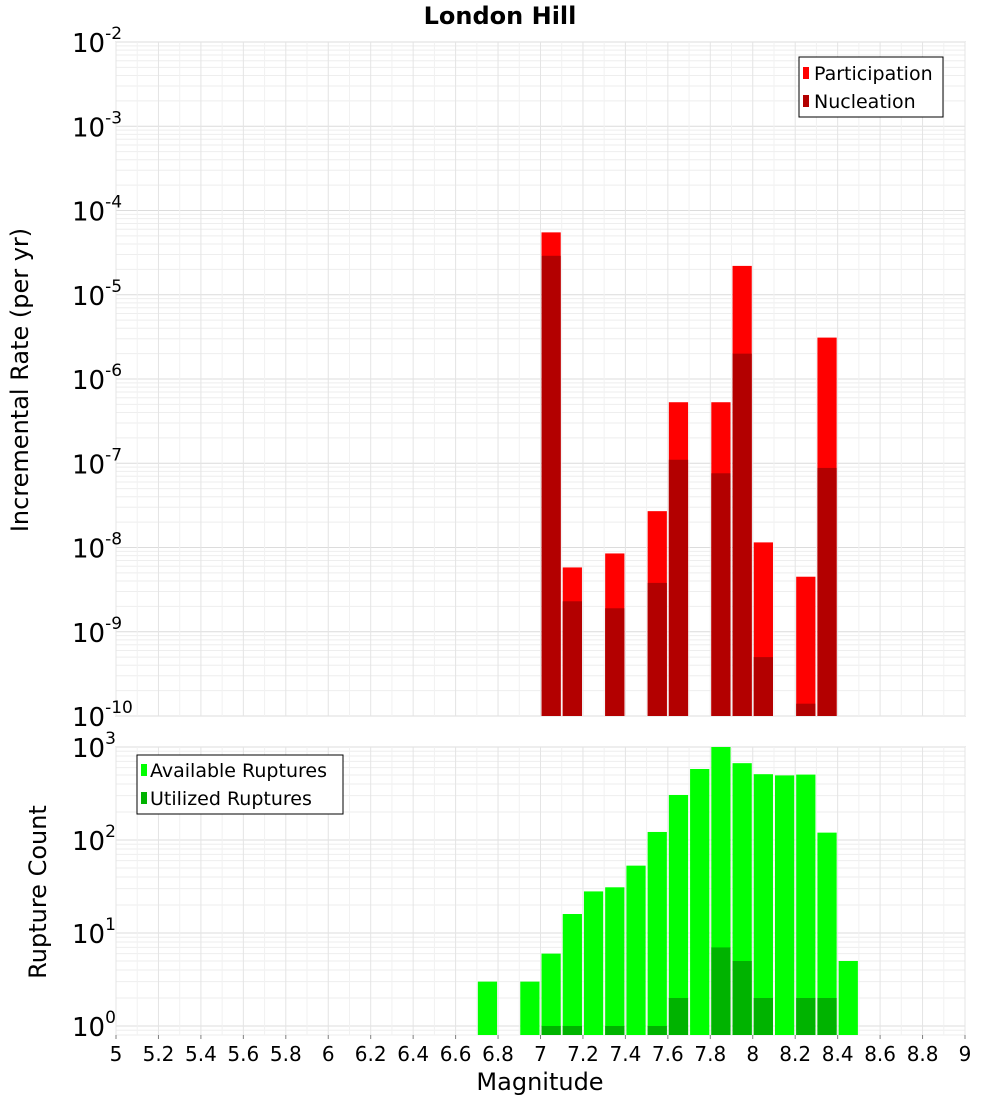  What do you see at coordinates (880, 1054) in the screenshot?
I see `x-tick-label: 8.6` at bounding box center [880, 1054].